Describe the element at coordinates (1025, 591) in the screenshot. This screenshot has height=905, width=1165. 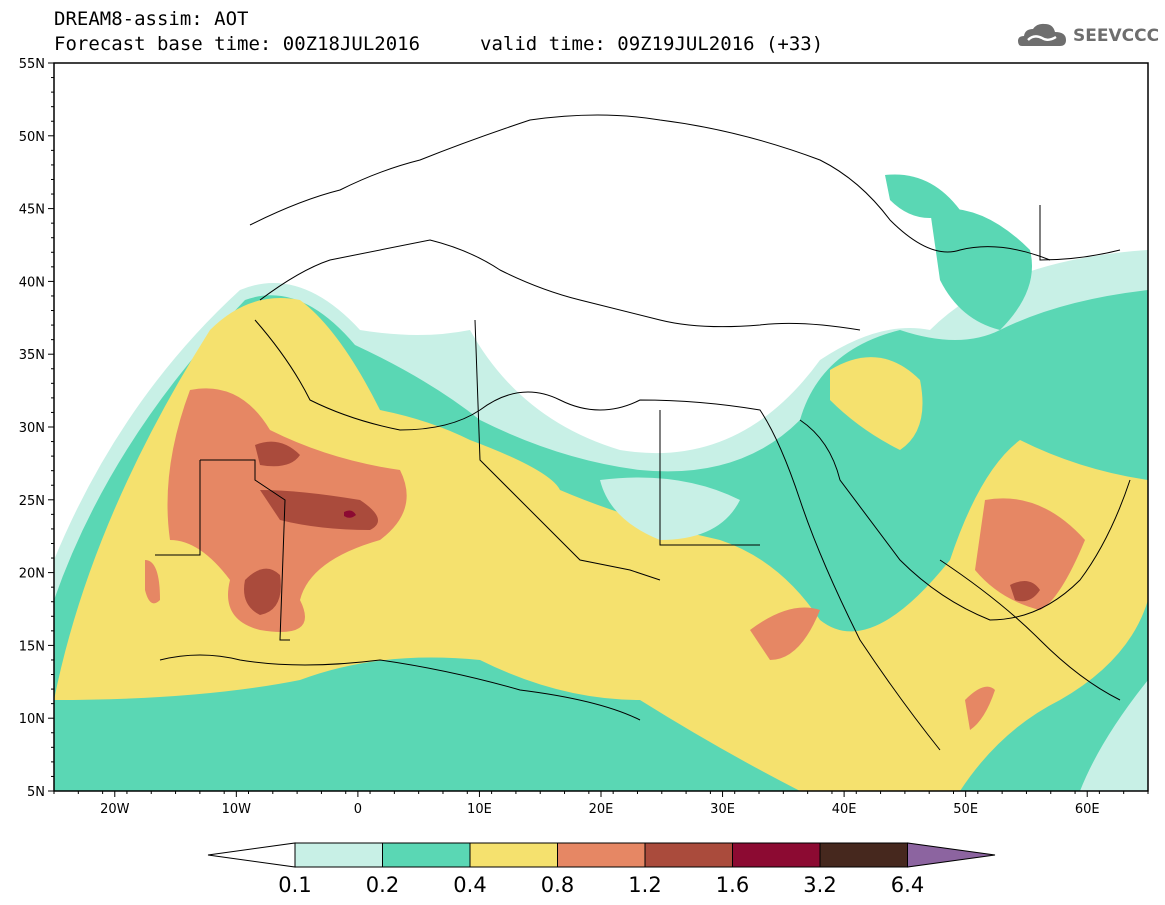
I see `aot-1.2-oman` at that location.